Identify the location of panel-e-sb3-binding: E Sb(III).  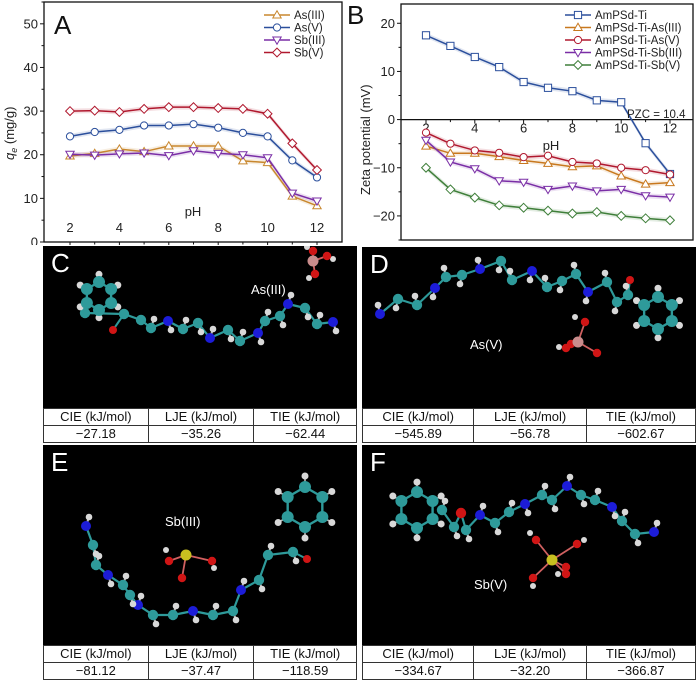
(200, 545).